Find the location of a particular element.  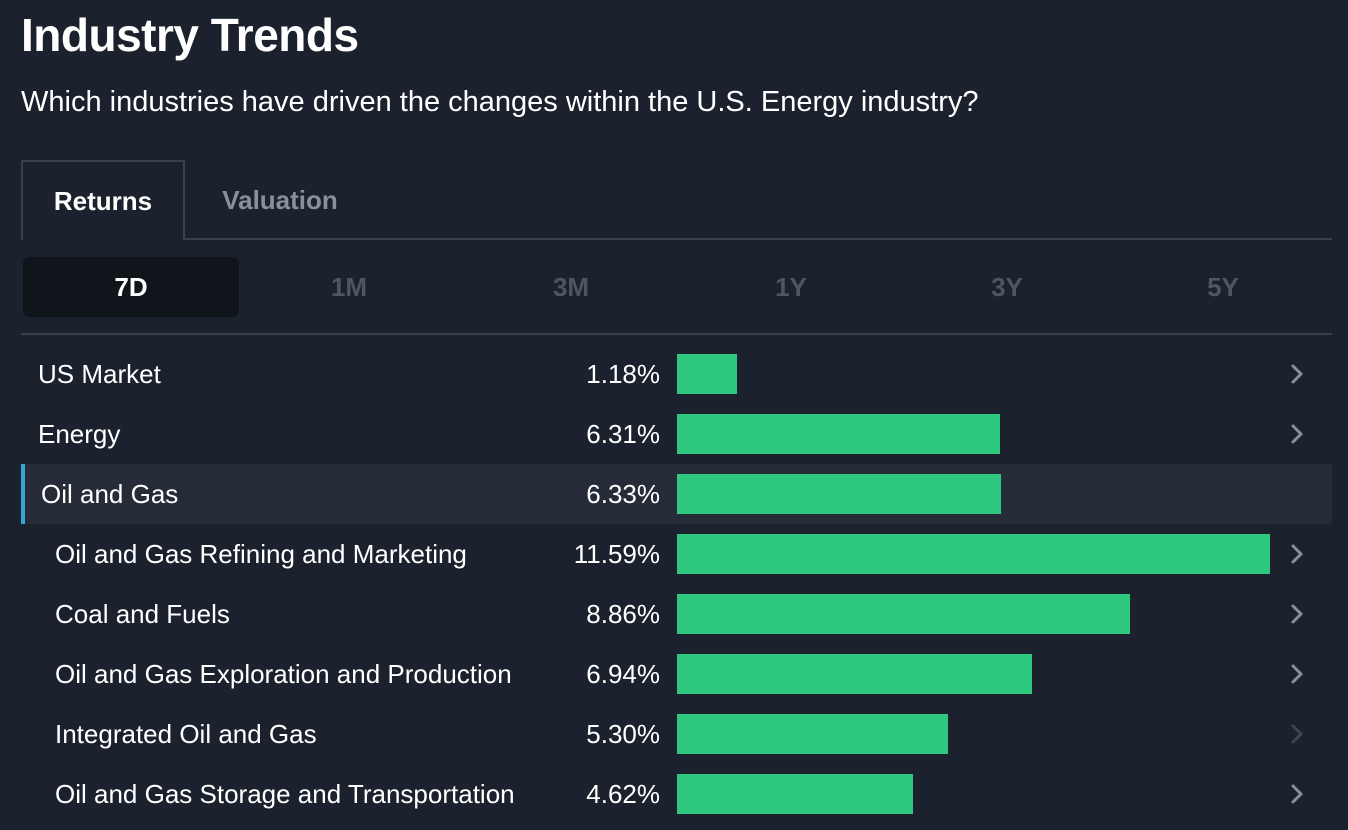

industry-row-return: 1.18% is located at coordinates (623, 373).